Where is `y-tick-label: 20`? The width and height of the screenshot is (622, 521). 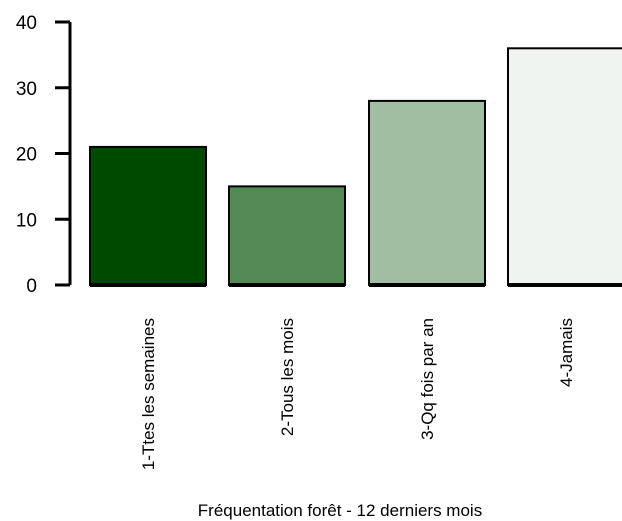 y-tick-label: 20 is located at coordinates (26, 155).